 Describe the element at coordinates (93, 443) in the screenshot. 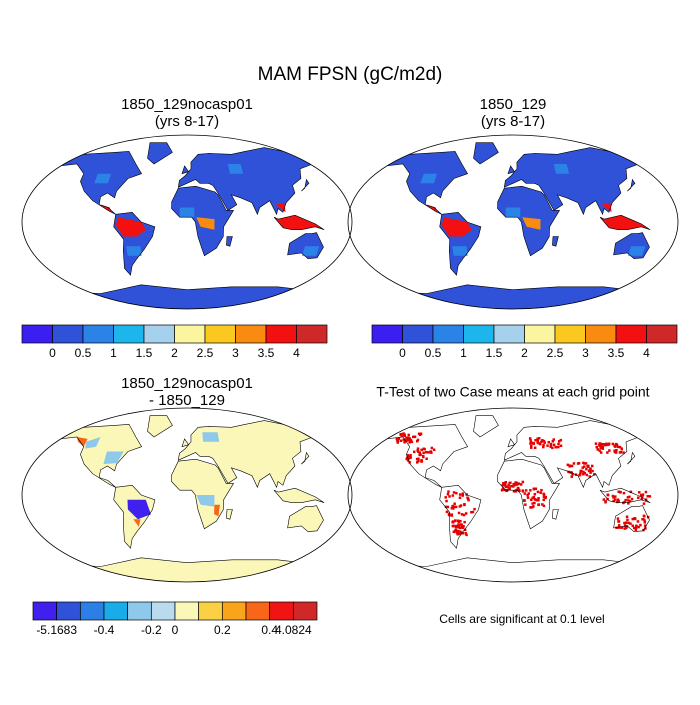

I see `negative-region` at that location.